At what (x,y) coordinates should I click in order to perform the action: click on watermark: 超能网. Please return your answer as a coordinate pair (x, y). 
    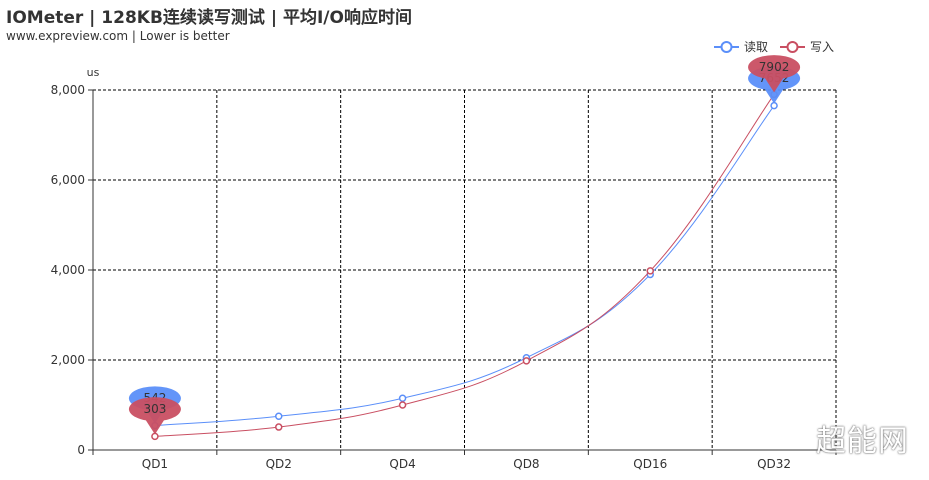
    Looking at the image, I should click on (862, 441).